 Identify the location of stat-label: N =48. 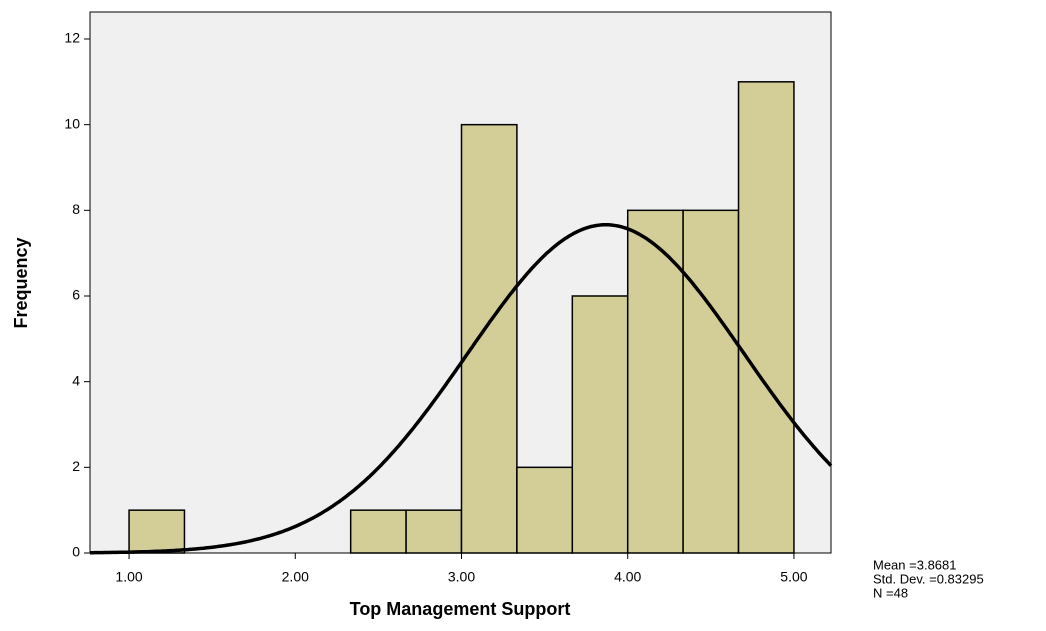
(890, 592).